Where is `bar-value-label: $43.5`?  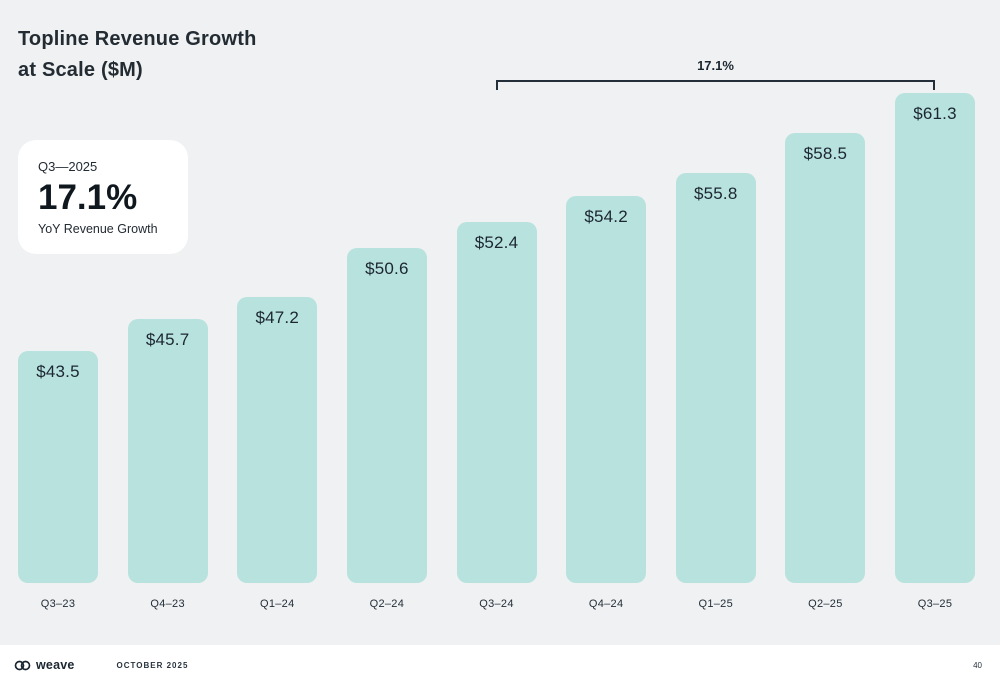
bar-value-label: $43.5 is located at coordinates (58, 371).